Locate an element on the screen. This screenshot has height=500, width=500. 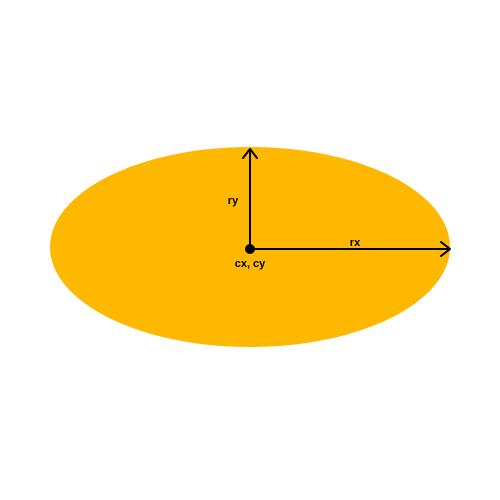
ry-arrowhead is located at coordinates (250, 153).